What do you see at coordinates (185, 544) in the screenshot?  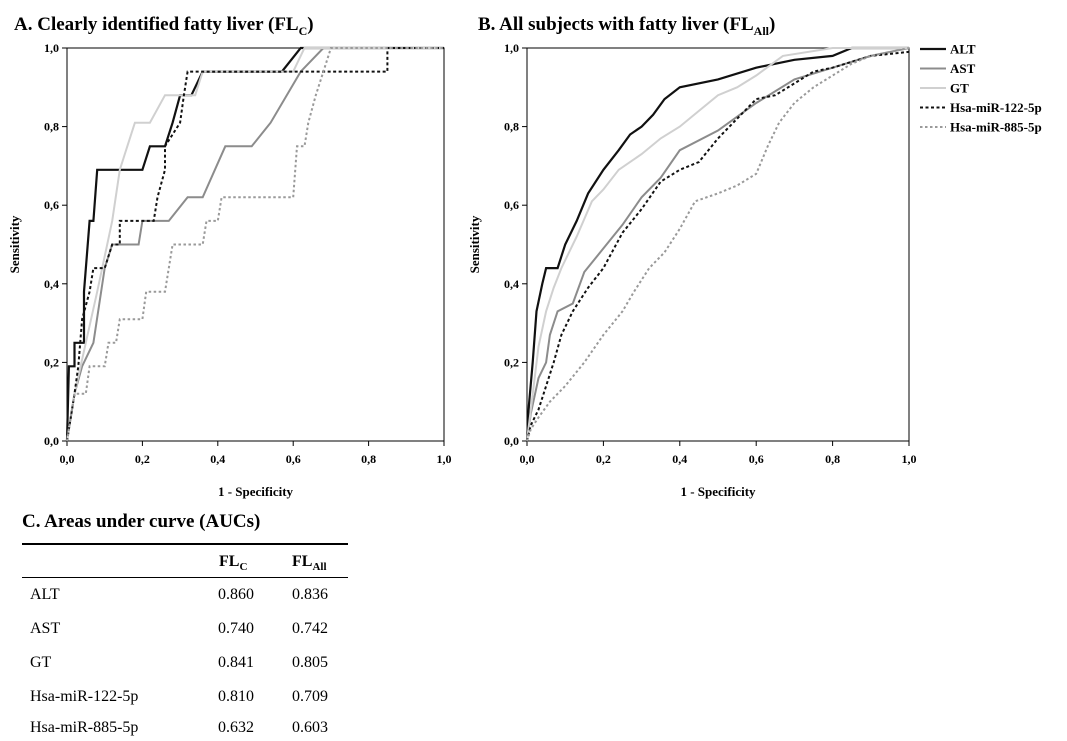 I see `table-top-rule` at bounding box center [185, 544].